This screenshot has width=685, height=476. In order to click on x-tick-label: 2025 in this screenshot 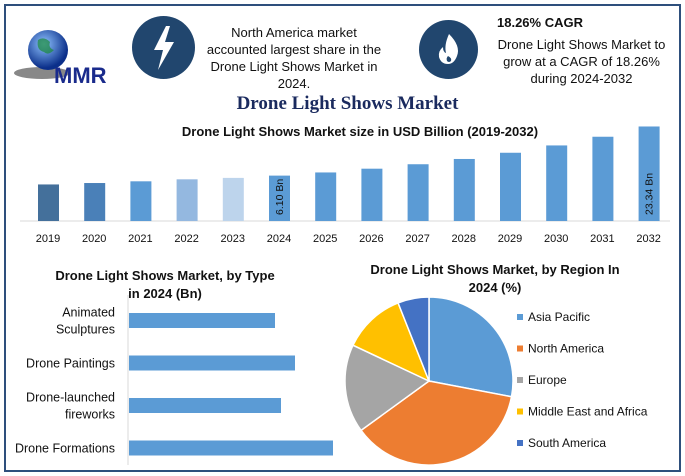, I will do `click(325, 239)`.